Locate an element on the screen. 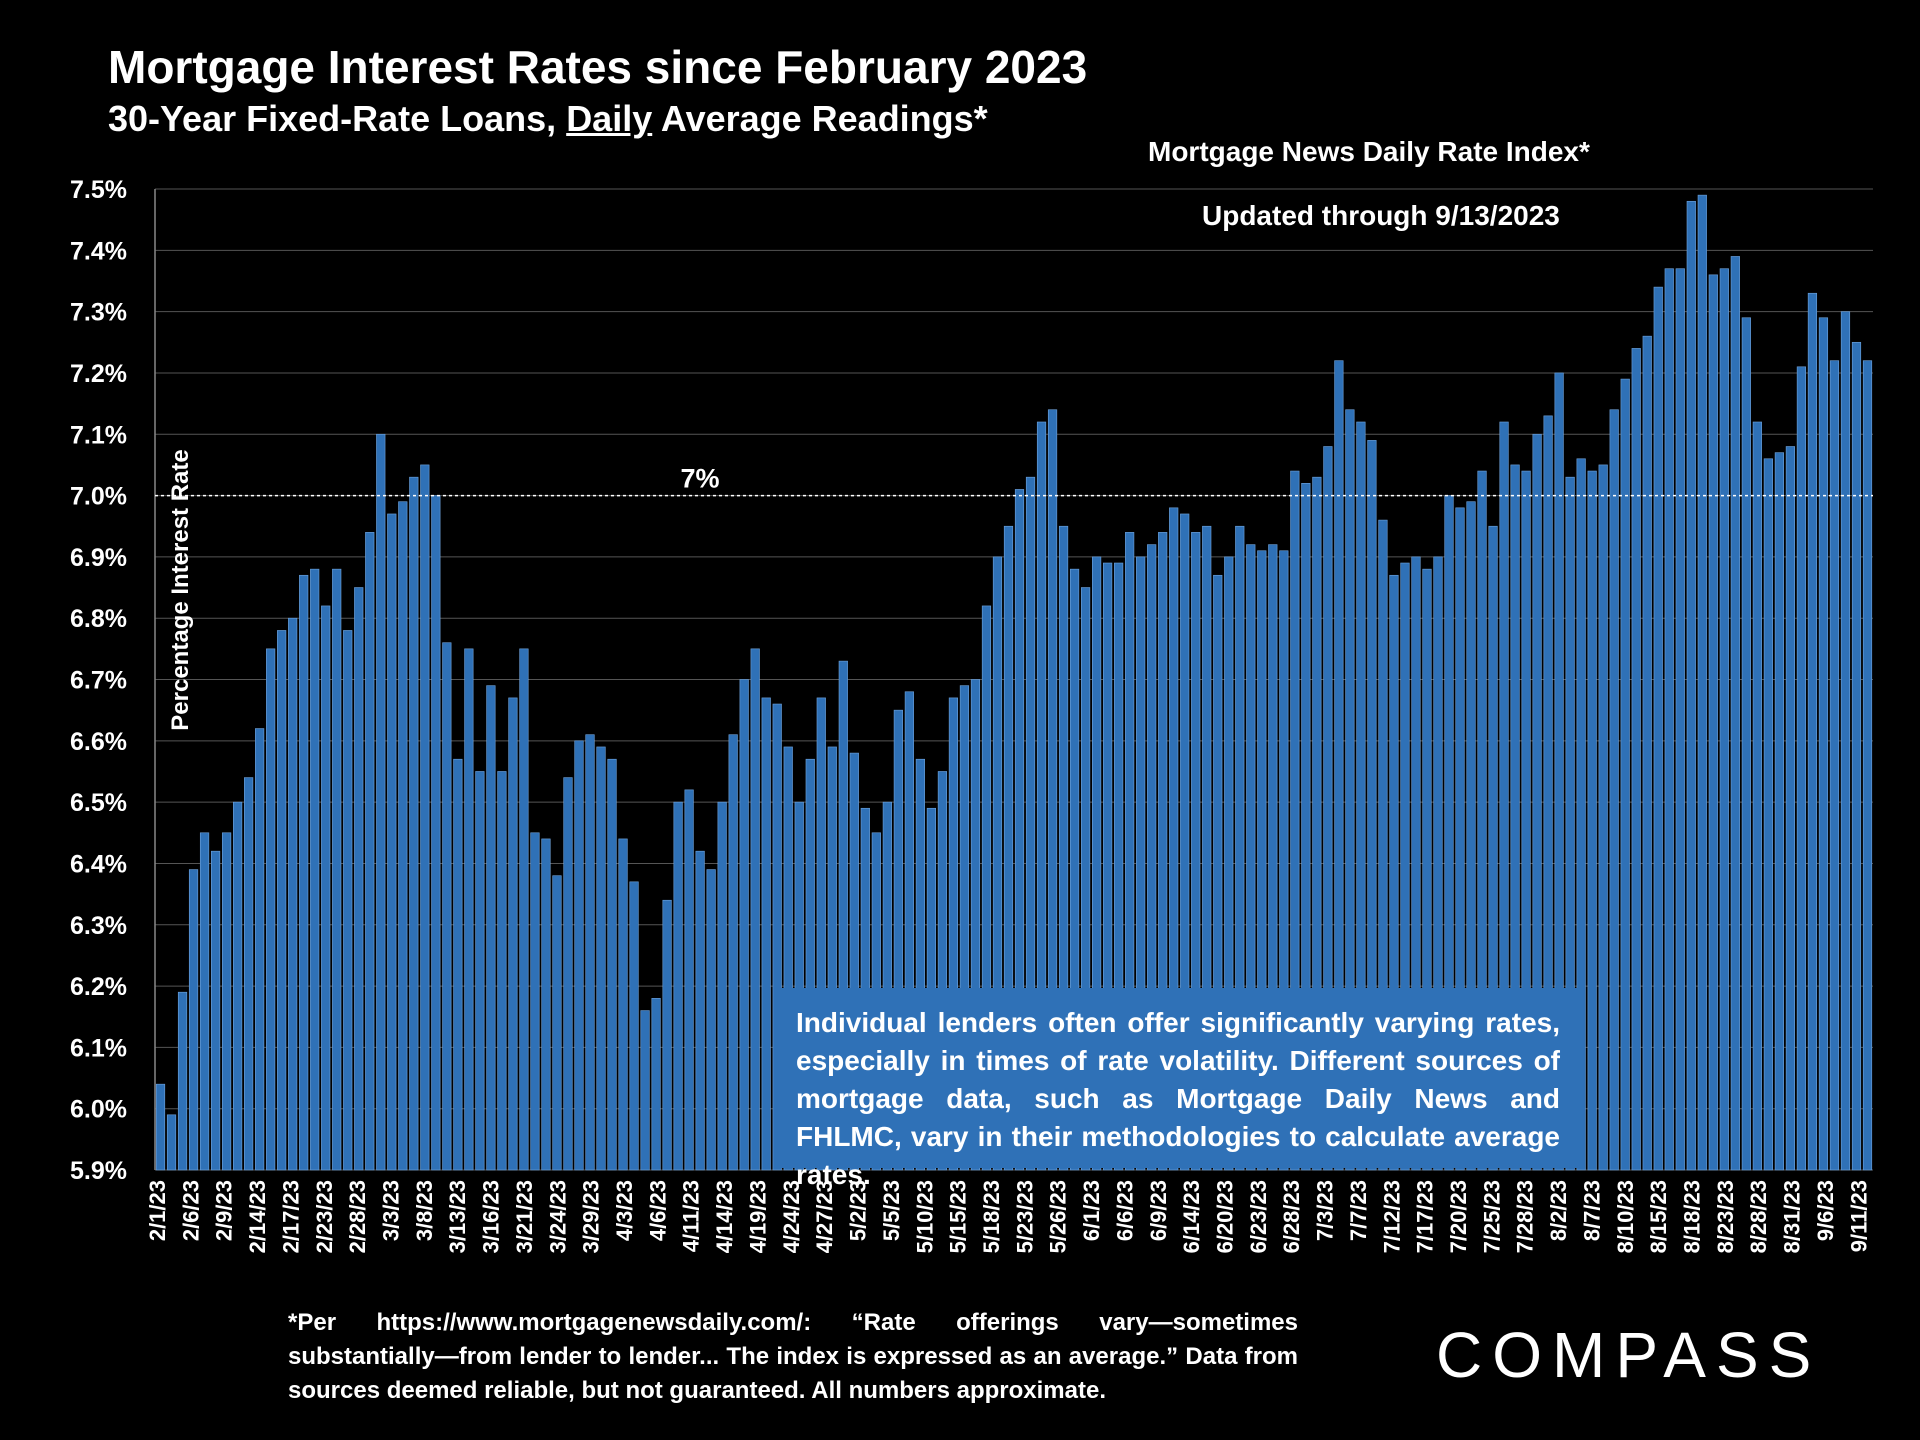 The width and height of the screenshot is (1920, 1440). x-tick-label: 6/14/23 is located at coordinates (1191, 1216).